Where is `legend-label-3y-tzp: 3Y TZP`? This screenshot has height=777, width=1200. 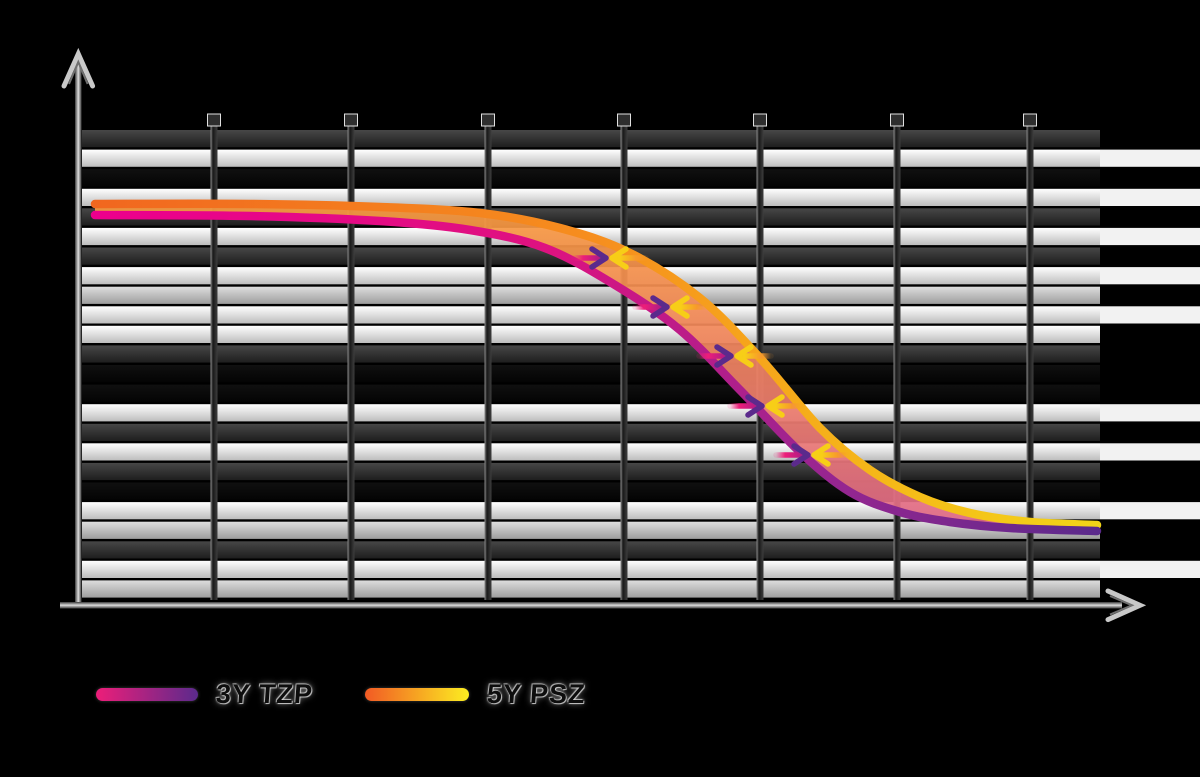 legend-label-3y-tzp: 3Y TZP is located at coordinates (264, 694).